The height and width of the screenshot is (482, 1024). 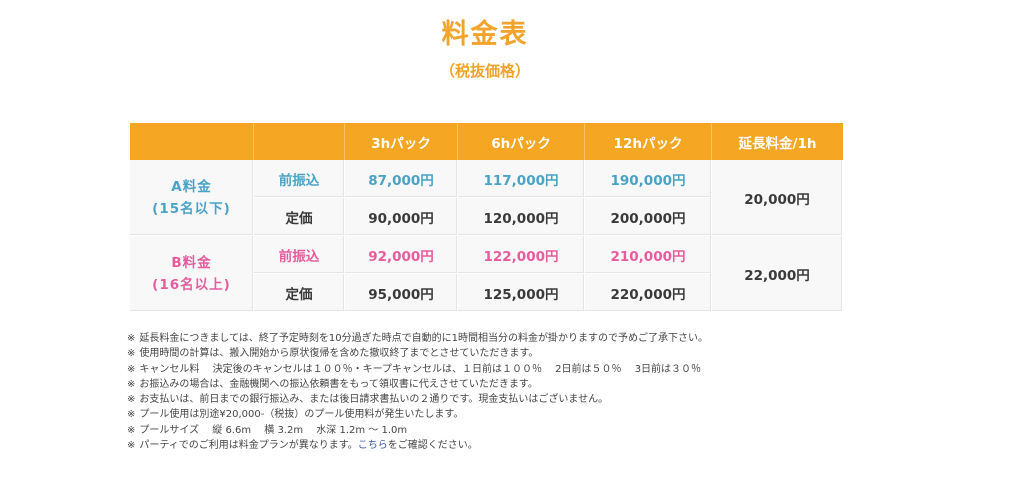 What do you see at coordinates (777, 198) in the screenshot?
I see `extension-price-a: 20,000円` at bounding box center [777, 198].